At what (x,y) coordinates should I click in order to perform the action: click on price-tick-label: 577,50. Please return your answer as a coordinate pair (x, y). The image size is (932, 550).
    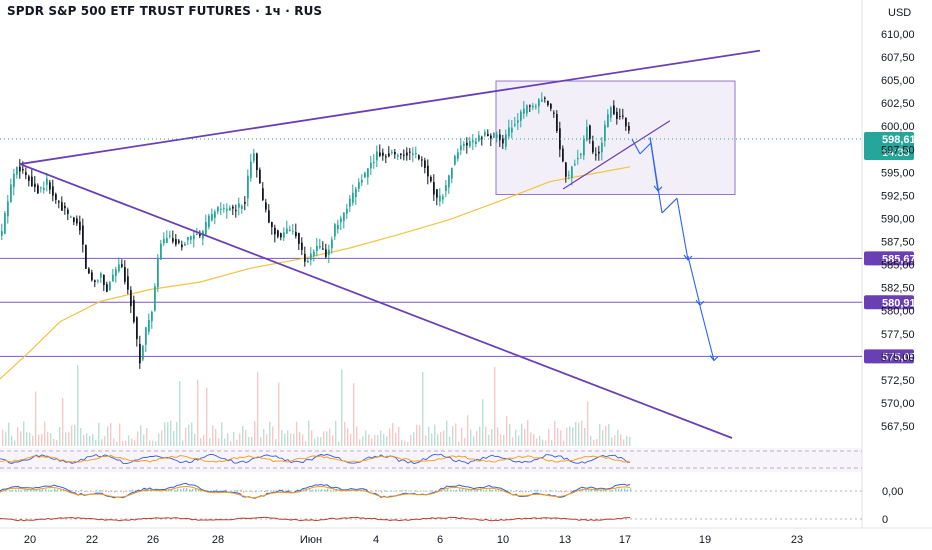
    Looking at the image, I should click on (898, 335).